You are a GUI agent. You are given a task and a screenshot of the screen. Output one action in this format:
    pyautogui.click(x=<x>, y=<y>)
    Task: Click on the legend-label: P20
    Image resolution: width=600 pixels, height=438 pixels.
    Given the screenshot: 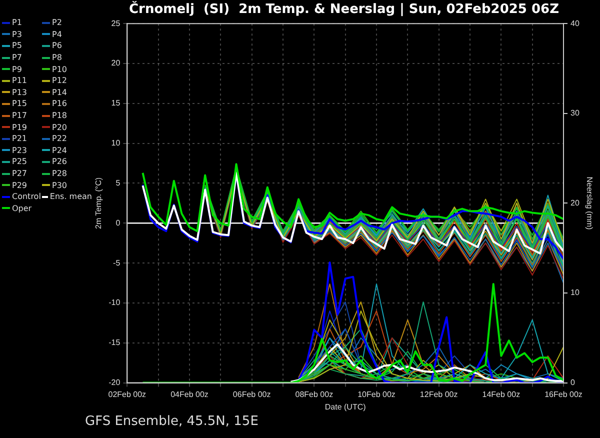 What is the action you would take?
    pyautogui.click(x=60, y=127)
    